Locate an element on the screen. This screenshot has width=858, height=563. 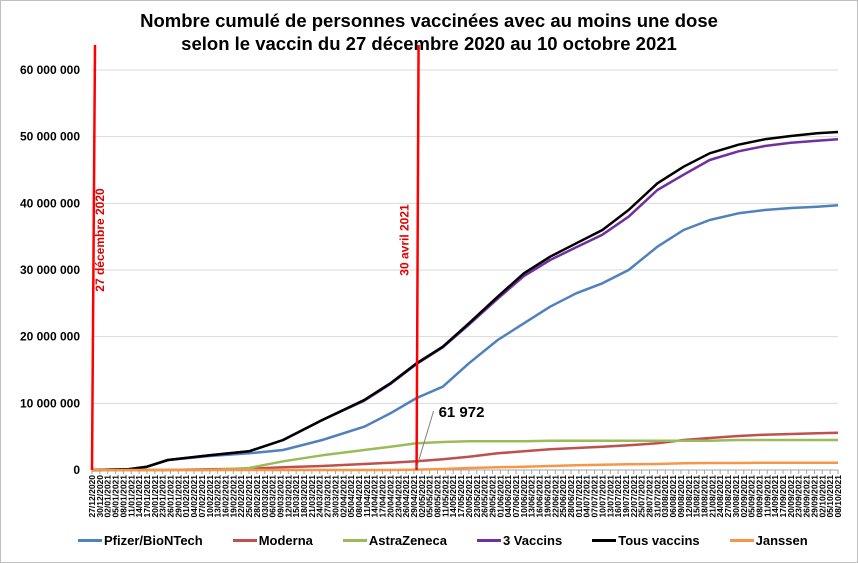
x-tick-label: 16/07/2021 is located at coordinates (618, 496).